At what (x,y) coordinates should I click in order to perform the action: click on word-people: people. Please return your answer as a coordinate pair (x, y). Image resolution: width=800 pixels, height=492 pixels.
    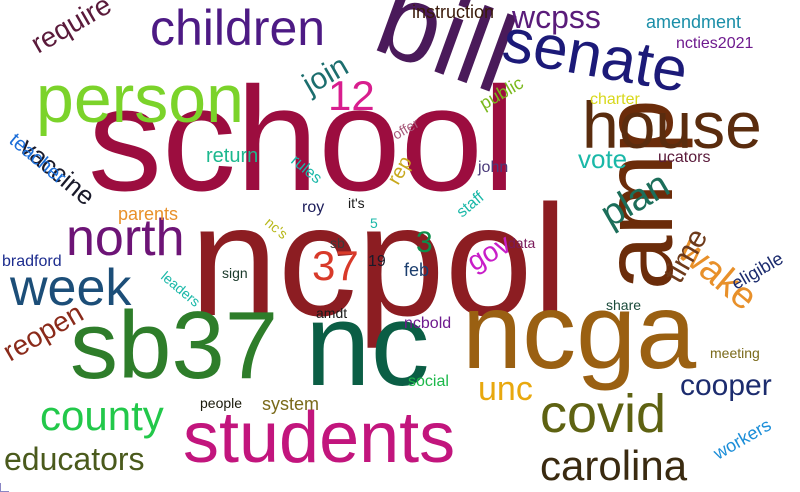
    Looking at the image, I should click on (221, 403).